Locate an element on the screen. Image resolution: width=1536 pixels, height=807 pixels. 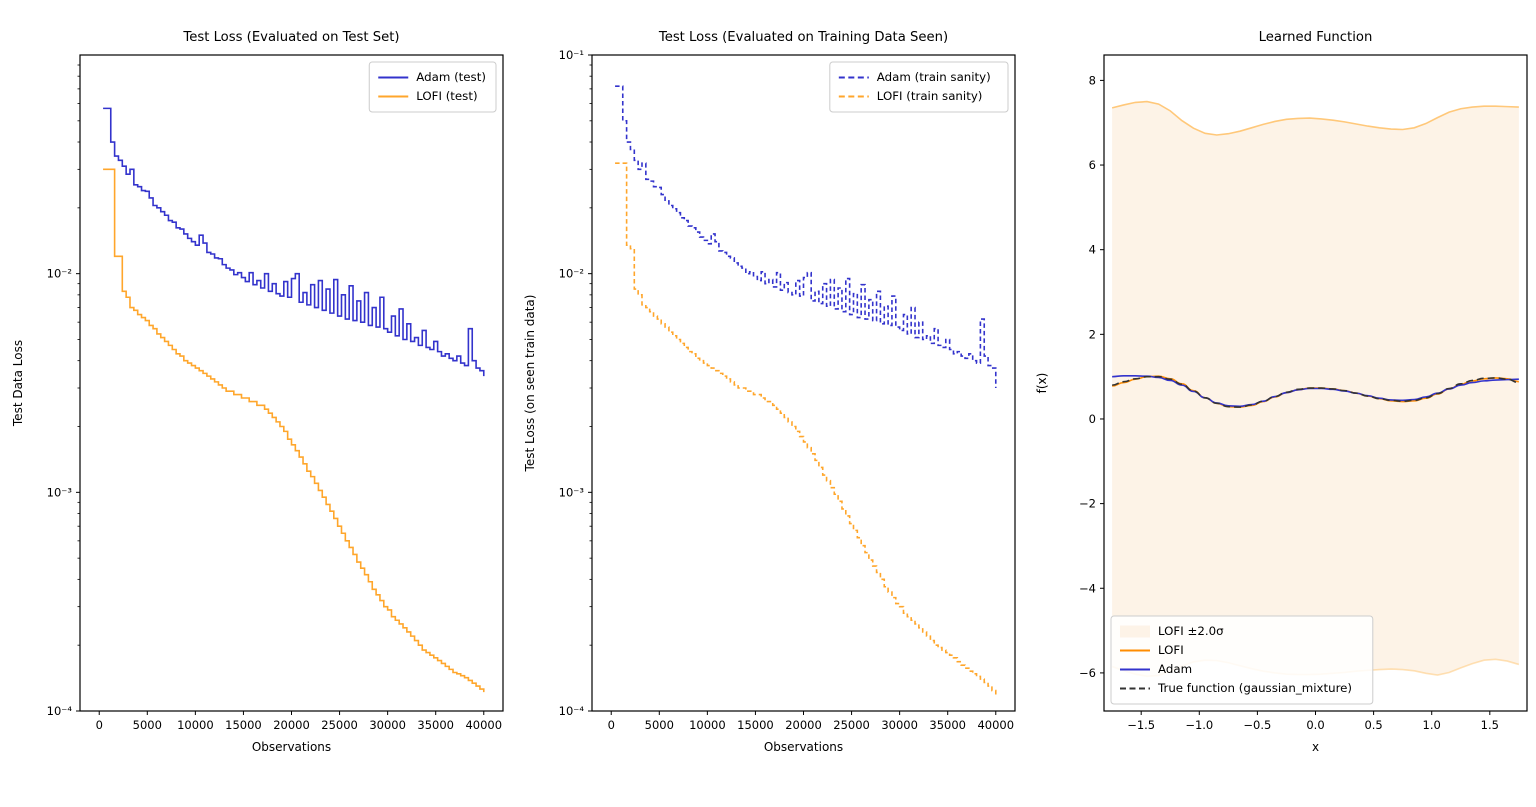
x-tick-label: 1.5 is located at coordinates (1490, 725).